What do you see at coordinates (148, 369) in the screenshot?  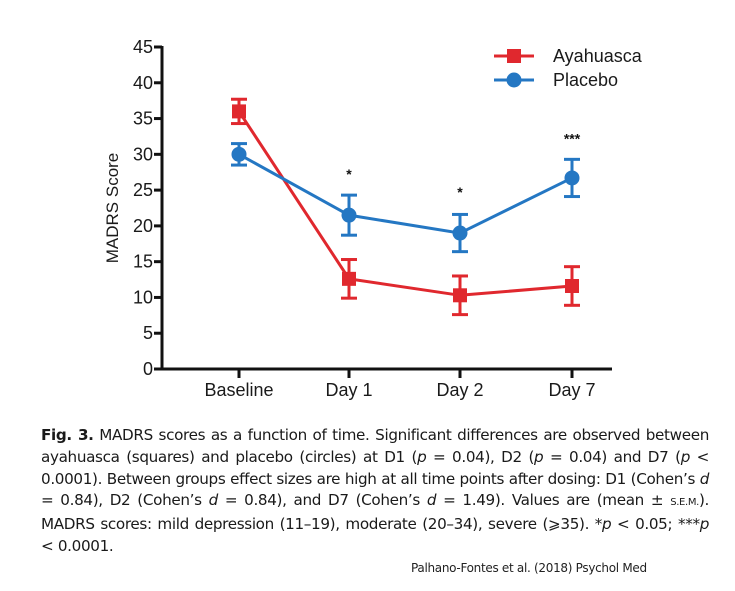 I see `y-tick-label: 0` at bounding box center [148, 369].